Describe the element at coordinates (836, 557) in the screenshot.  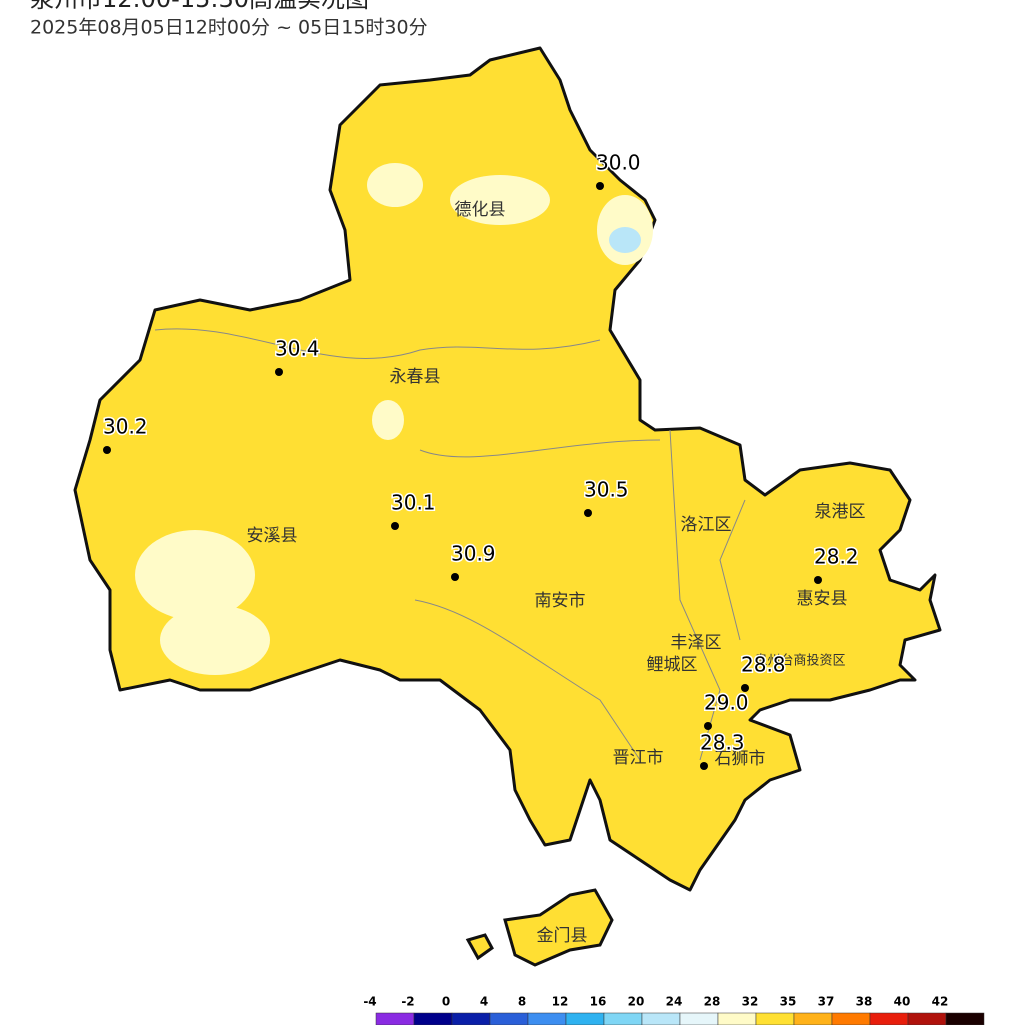
I see `station-value: 28.2` at that location.